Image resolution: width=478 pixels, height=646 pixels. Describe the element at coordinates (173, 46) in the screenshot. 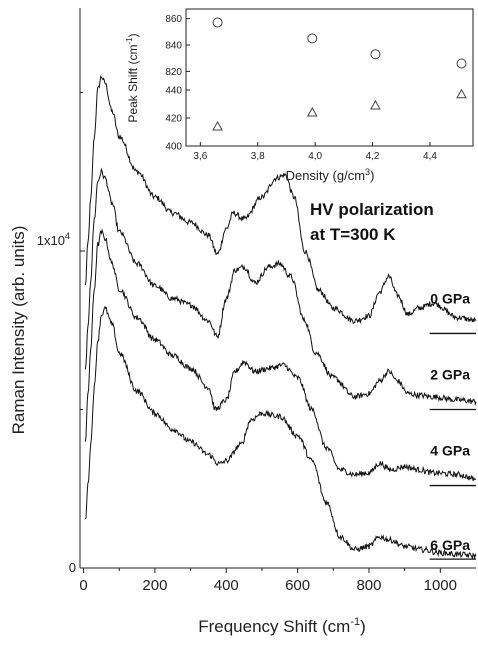

I see `inset-y-tick-label: 840` at that location.